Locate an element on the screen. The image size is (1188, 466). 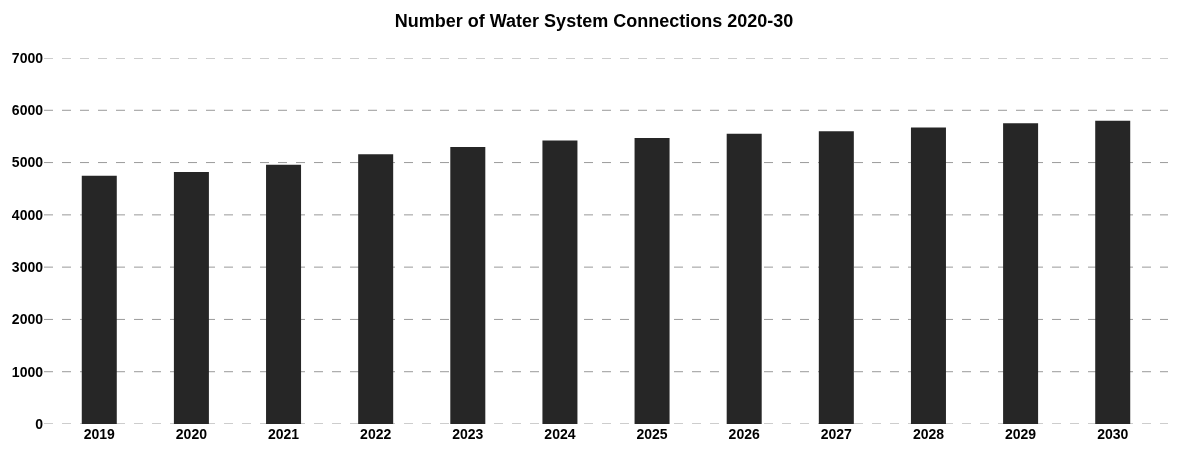
x-tick-label: 2023 is located at coordinates (468, 434).